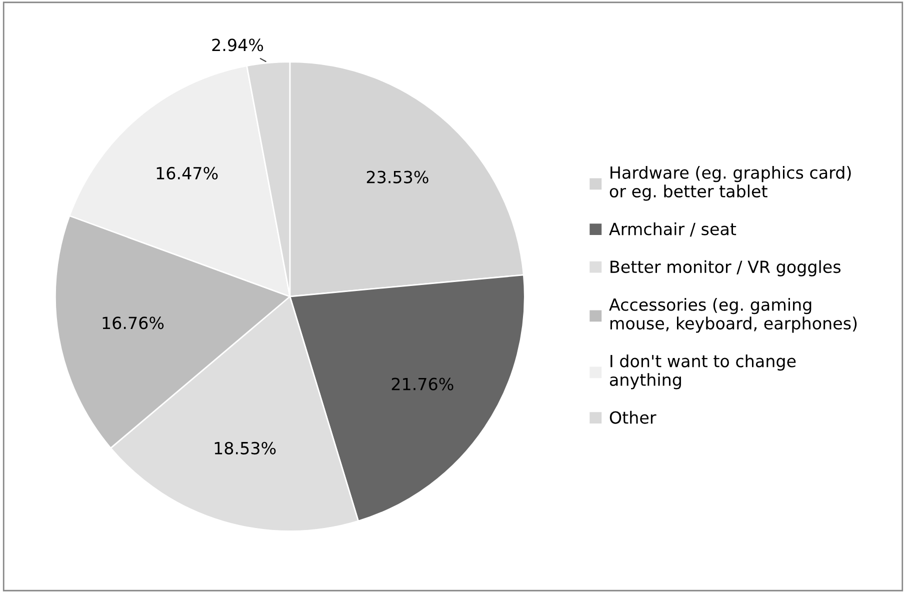 The width and height of the screenshot is (906, 593). I want to click on data-label: 16.47%, so click(187, 173).